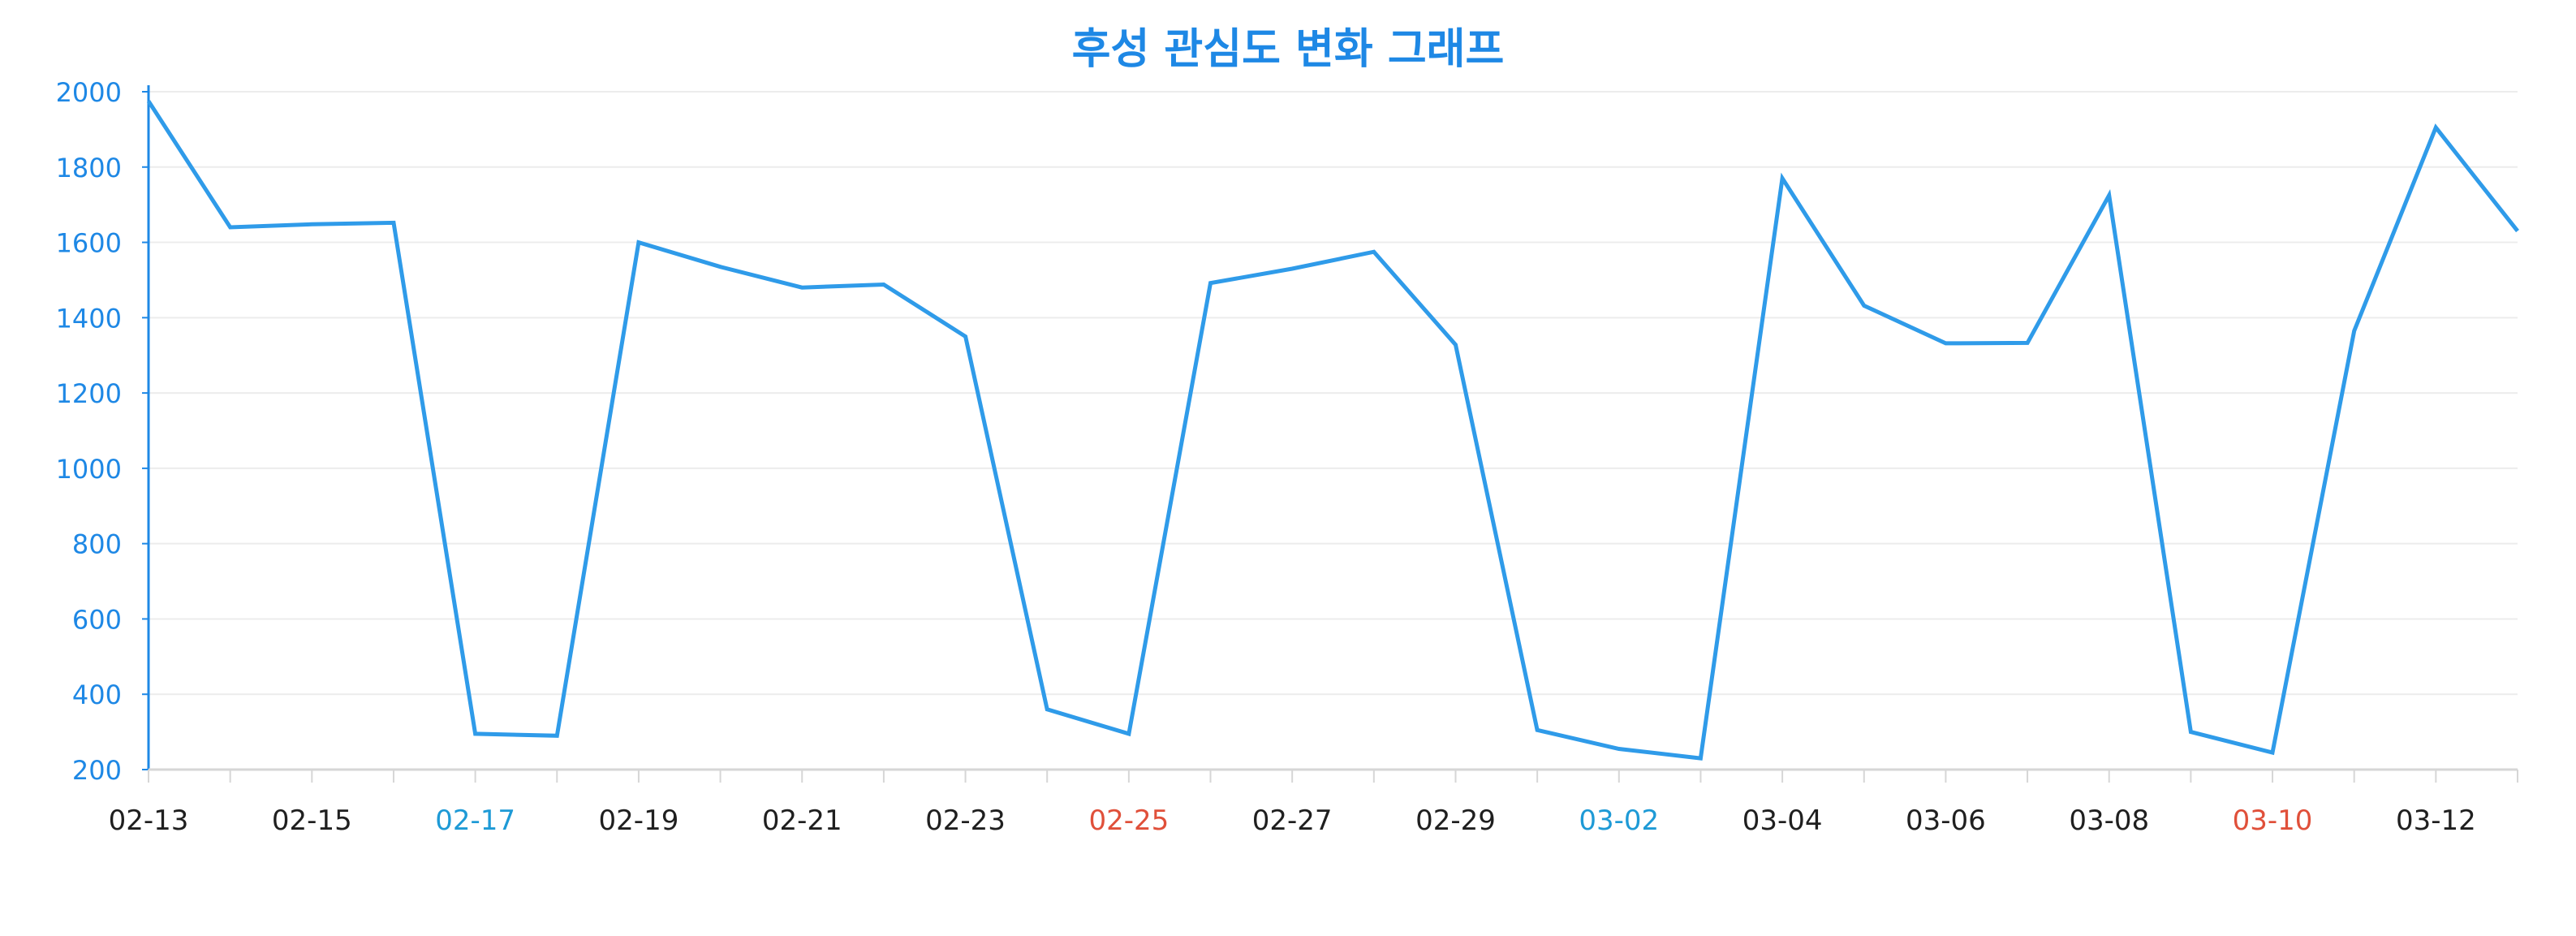  I want to click on x-tick-label: 02-27, so click(1292, 820).